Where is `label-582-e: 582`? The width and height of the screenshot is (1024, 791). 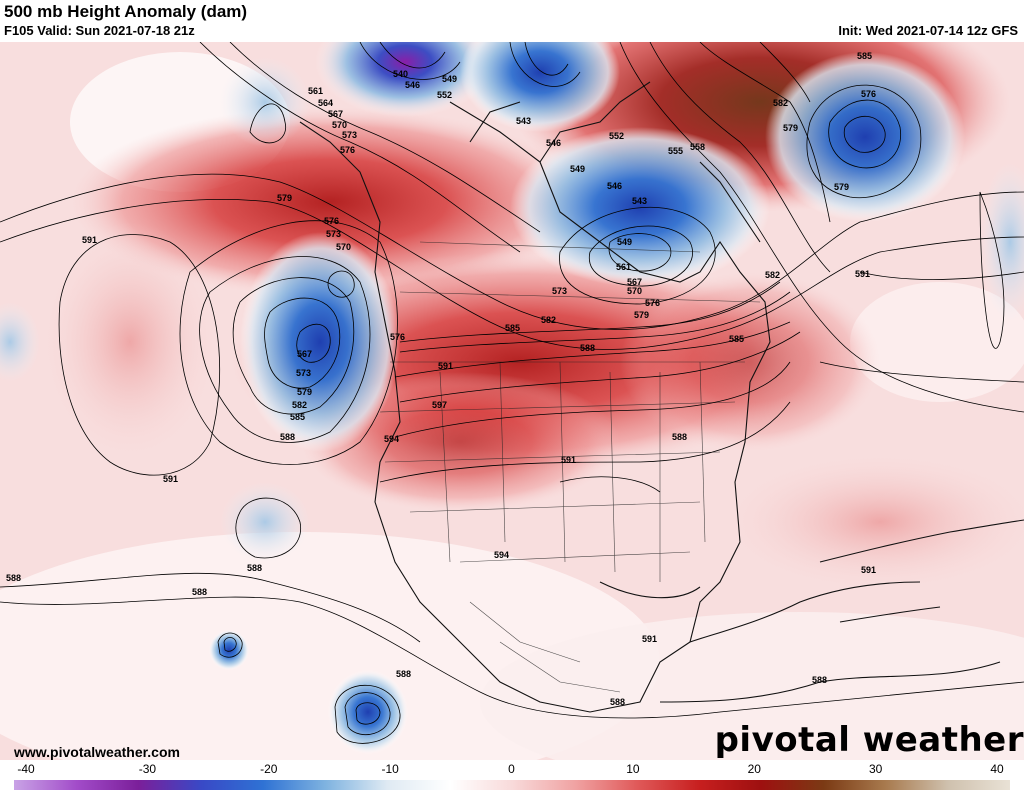
label-582-e: 582 is located at coordinates (772, 275).